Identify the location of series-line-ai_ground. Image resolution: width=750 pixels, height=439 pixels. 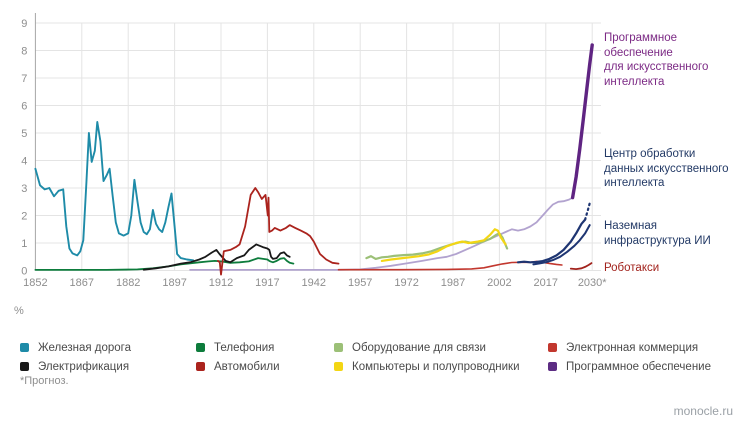
(561, 245).